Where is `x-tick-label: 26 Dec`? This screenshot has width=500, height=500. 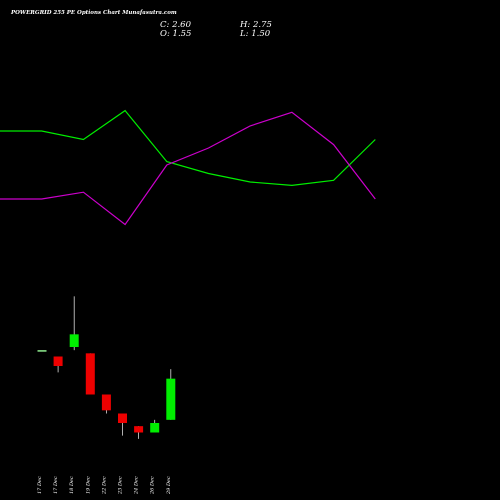
x-tick-label: 26 Dec is located at coordinates (153, 485).